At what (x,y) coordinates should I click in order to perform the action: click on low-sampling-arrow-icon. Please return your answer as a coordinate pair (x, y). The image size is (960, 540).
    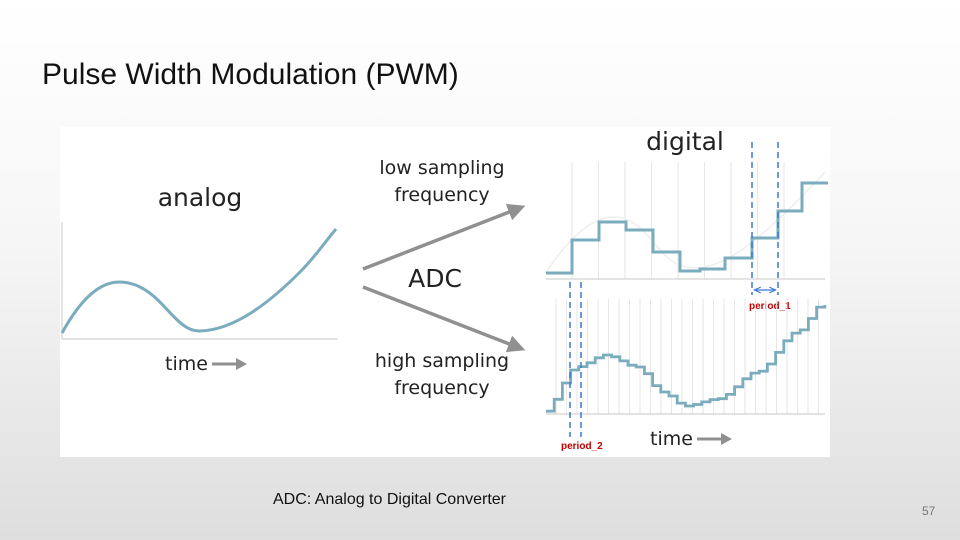
    Looking at the image, I should click on (444, 237).